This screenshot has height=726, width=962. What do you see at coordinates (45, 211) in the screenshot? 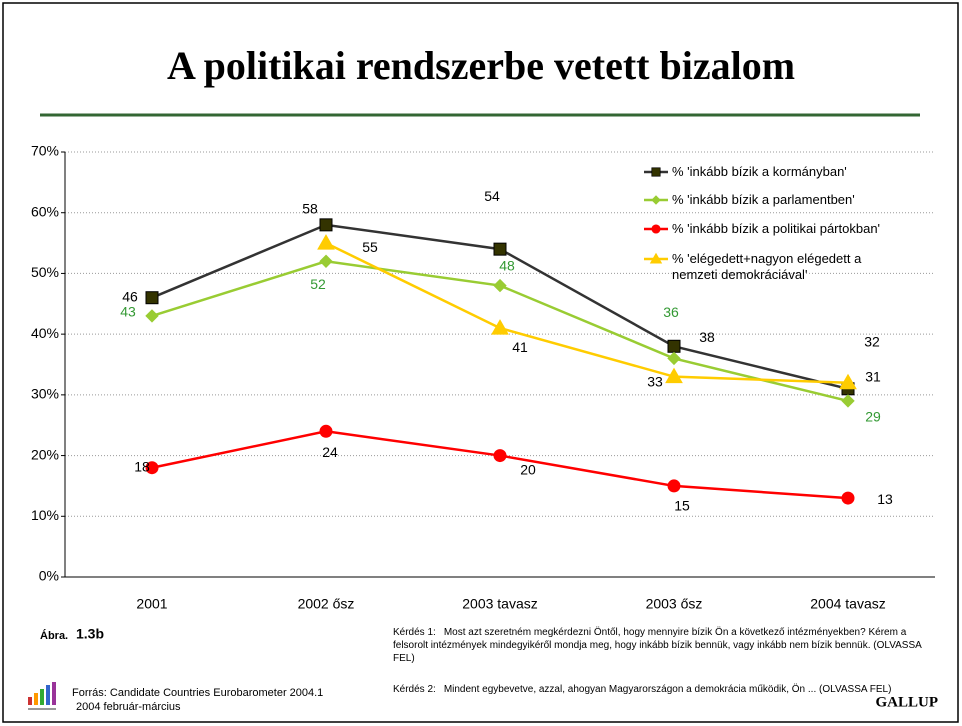
I see `y-tick-label: 60%` at bounding box center [45, 211].